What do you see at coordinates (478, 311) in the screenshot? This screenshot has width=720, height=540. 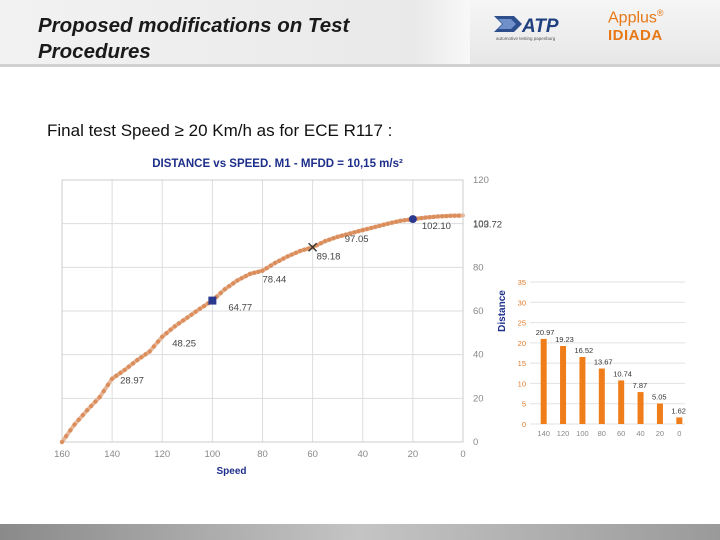 I see `y-tick-label: 60` at bounding box center [478, 311].